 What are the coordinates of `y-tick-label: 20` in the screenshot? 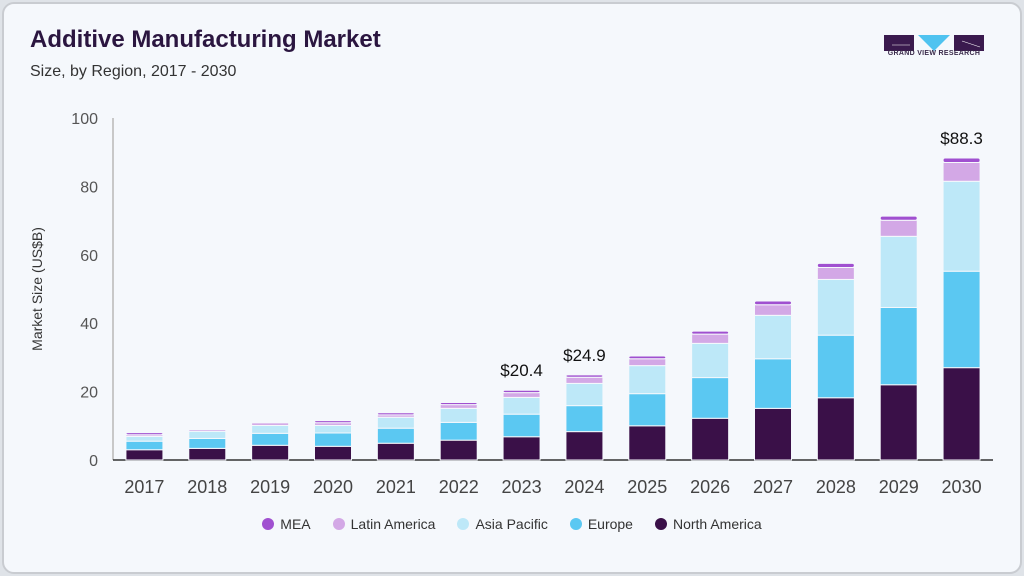 It's located at (89, 393).